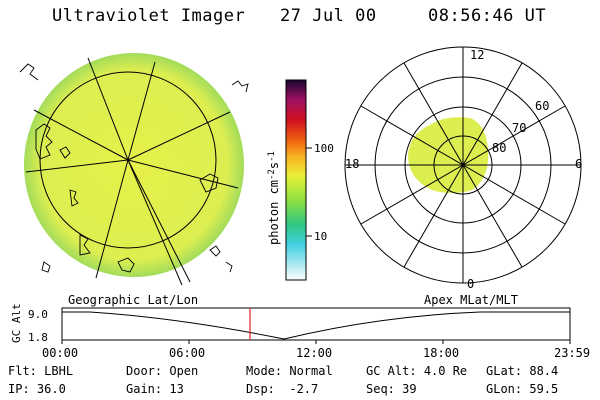 The height and width of the screenshot is (400, 600). What do you see at coordinates (499, 148) in the screenshot?
I see `lat-label-80: 80` at bounding box center [499, 148].